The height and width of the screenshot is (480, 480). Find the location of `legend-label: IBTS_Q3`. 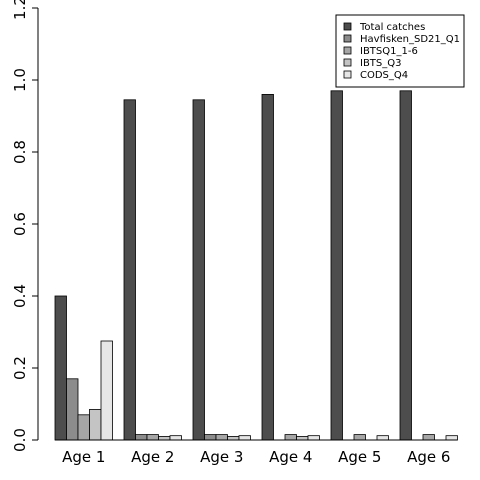

legend-label: IBTS_Q3 is located at coordinates (381, 63).